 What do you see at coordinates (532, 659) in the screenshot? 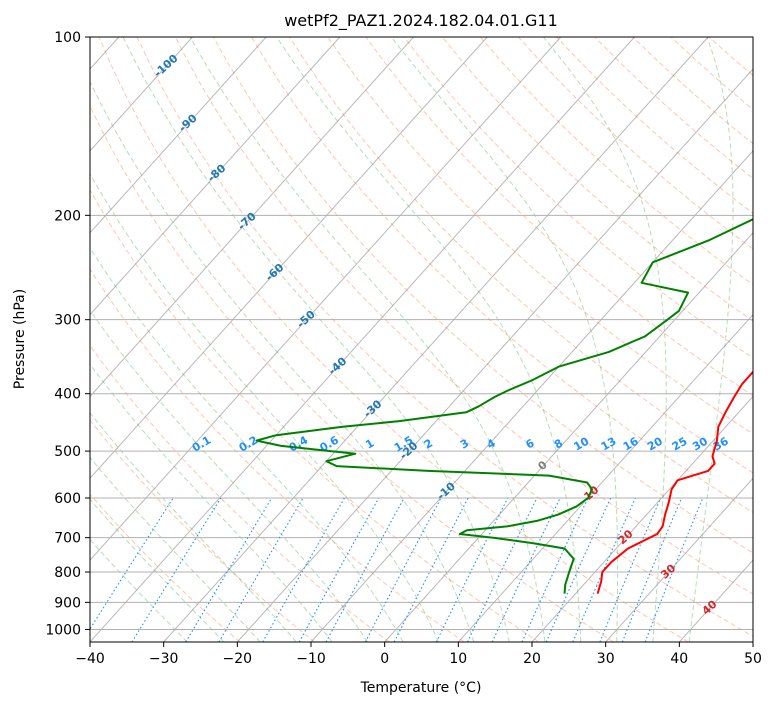
I see `x-tick-label: 20` at bounding box center [532, 659].